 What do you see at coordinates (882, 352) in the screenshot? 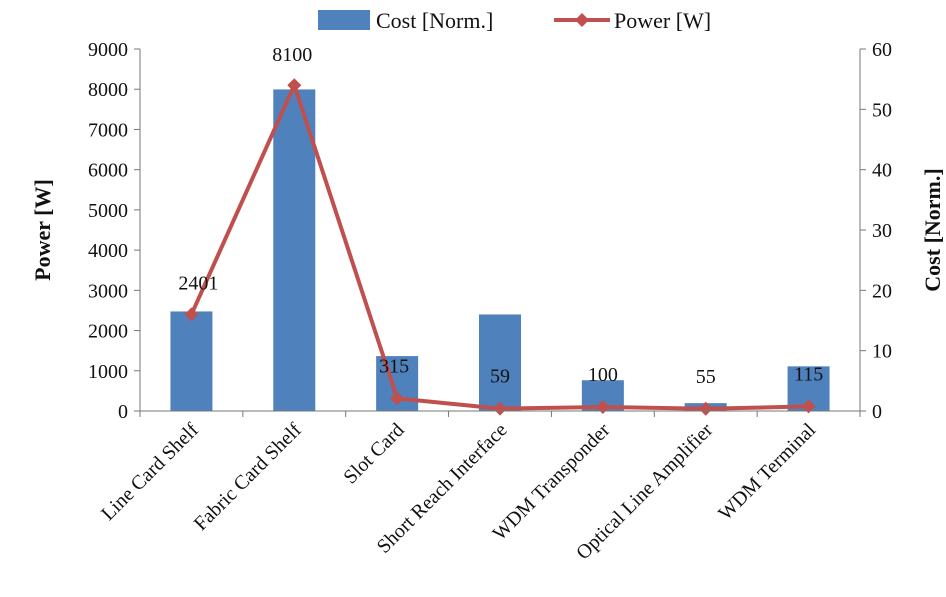
I see `y-right-tick-label: 10` at bounding box center [882, 352].